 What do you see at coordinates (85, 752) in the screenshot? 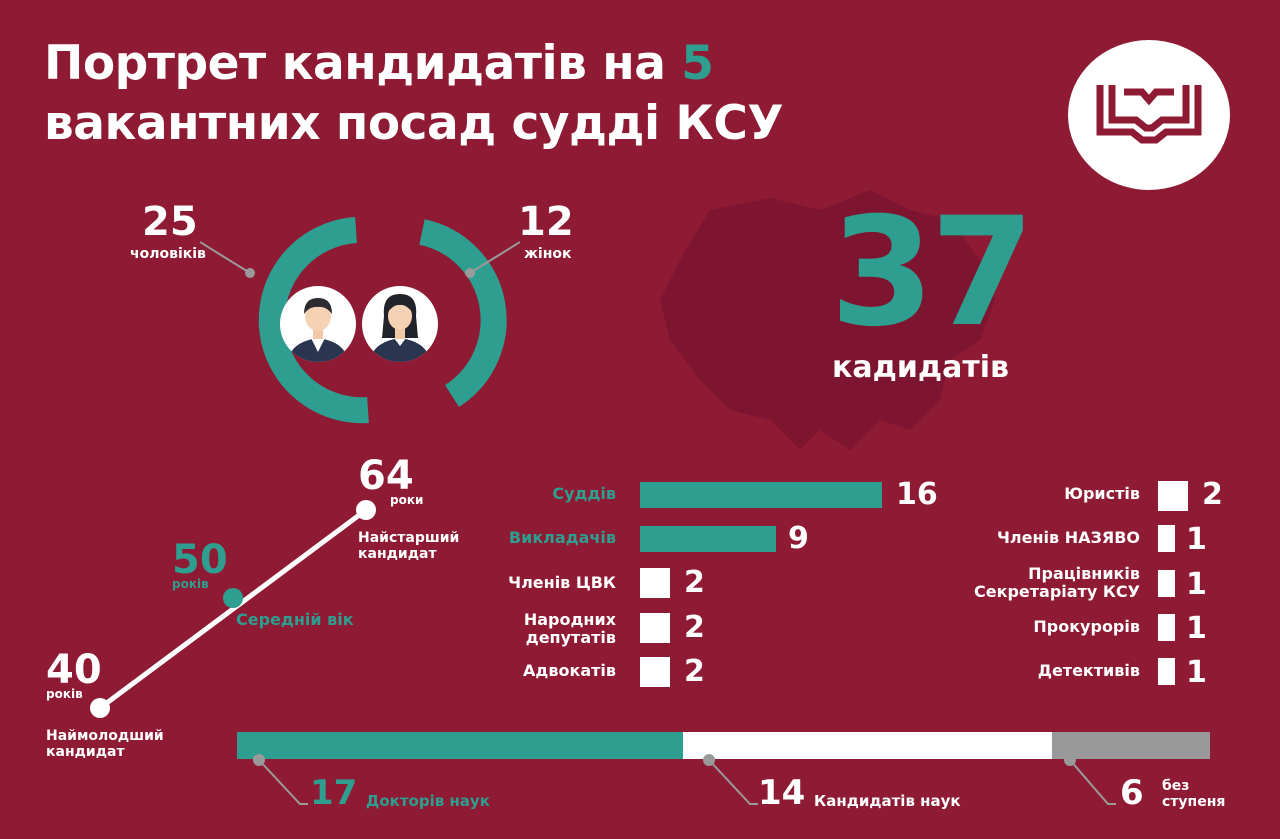
I see `youngest-age-label-line-2: кандидат` at bounding box center [85, 752].